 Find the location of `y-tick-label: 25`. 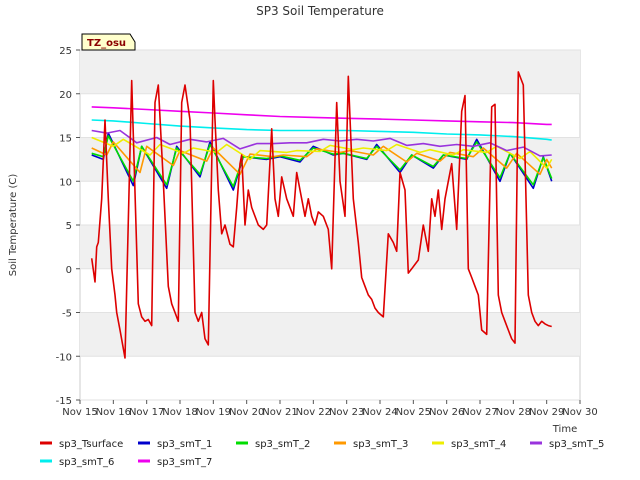

y-tick-label: 25 is located at coordinates (65, 51).